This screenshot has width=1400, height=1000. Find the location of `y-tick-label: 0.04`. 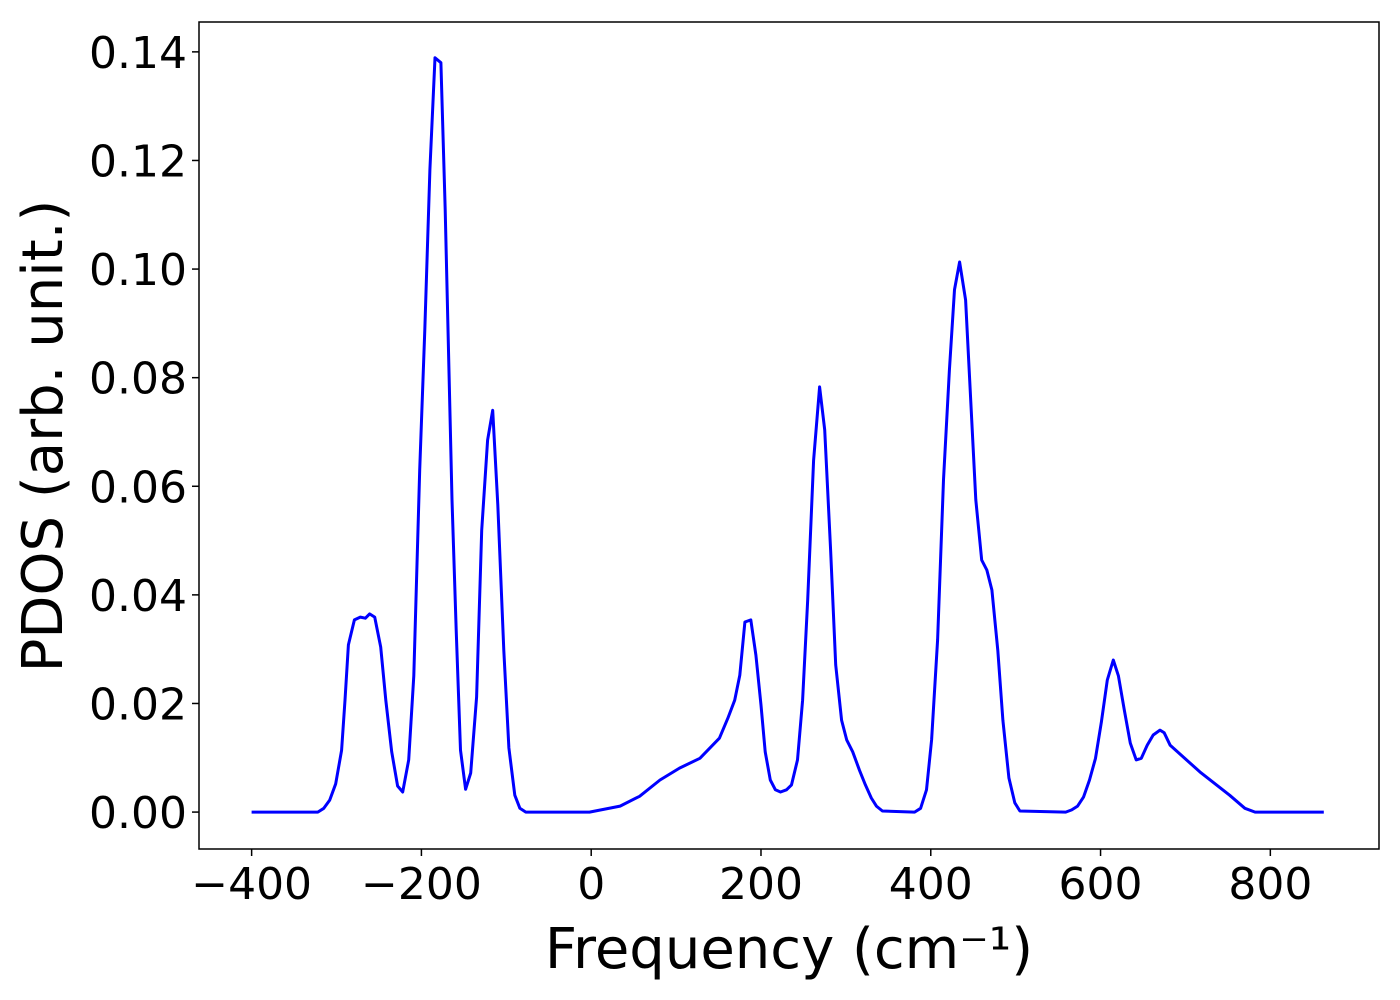

y-tick-label: 0.04 is located at coordinates (138, 596).